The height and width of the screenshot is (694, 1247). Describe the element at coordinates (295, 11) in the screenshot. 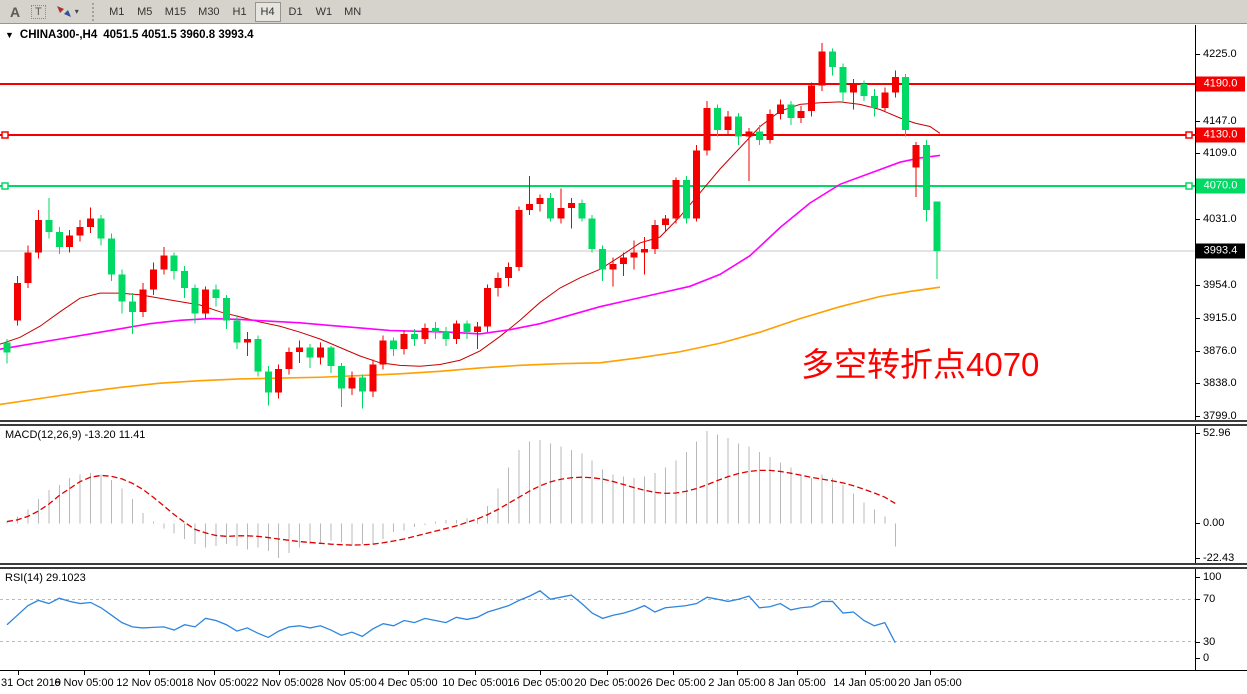

I see `timeframe-button-d1: D1` at that location.